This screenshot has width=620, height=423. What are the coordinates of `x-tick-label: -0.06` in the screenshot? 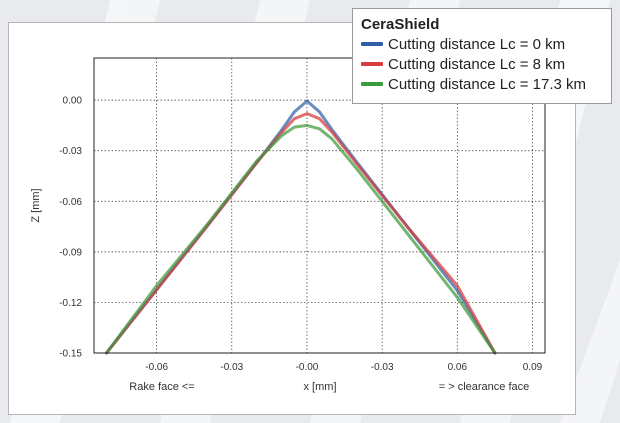 It's located at (156, 367).